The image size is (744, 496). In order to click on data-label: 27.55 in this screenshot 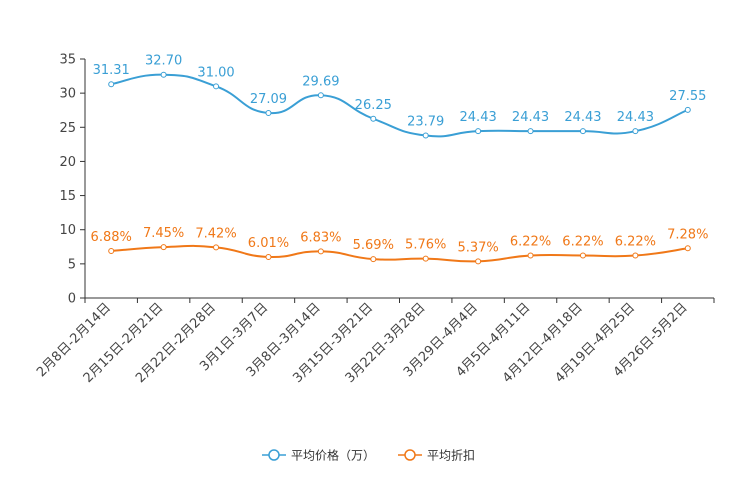, I will do `click(687, 96)`.